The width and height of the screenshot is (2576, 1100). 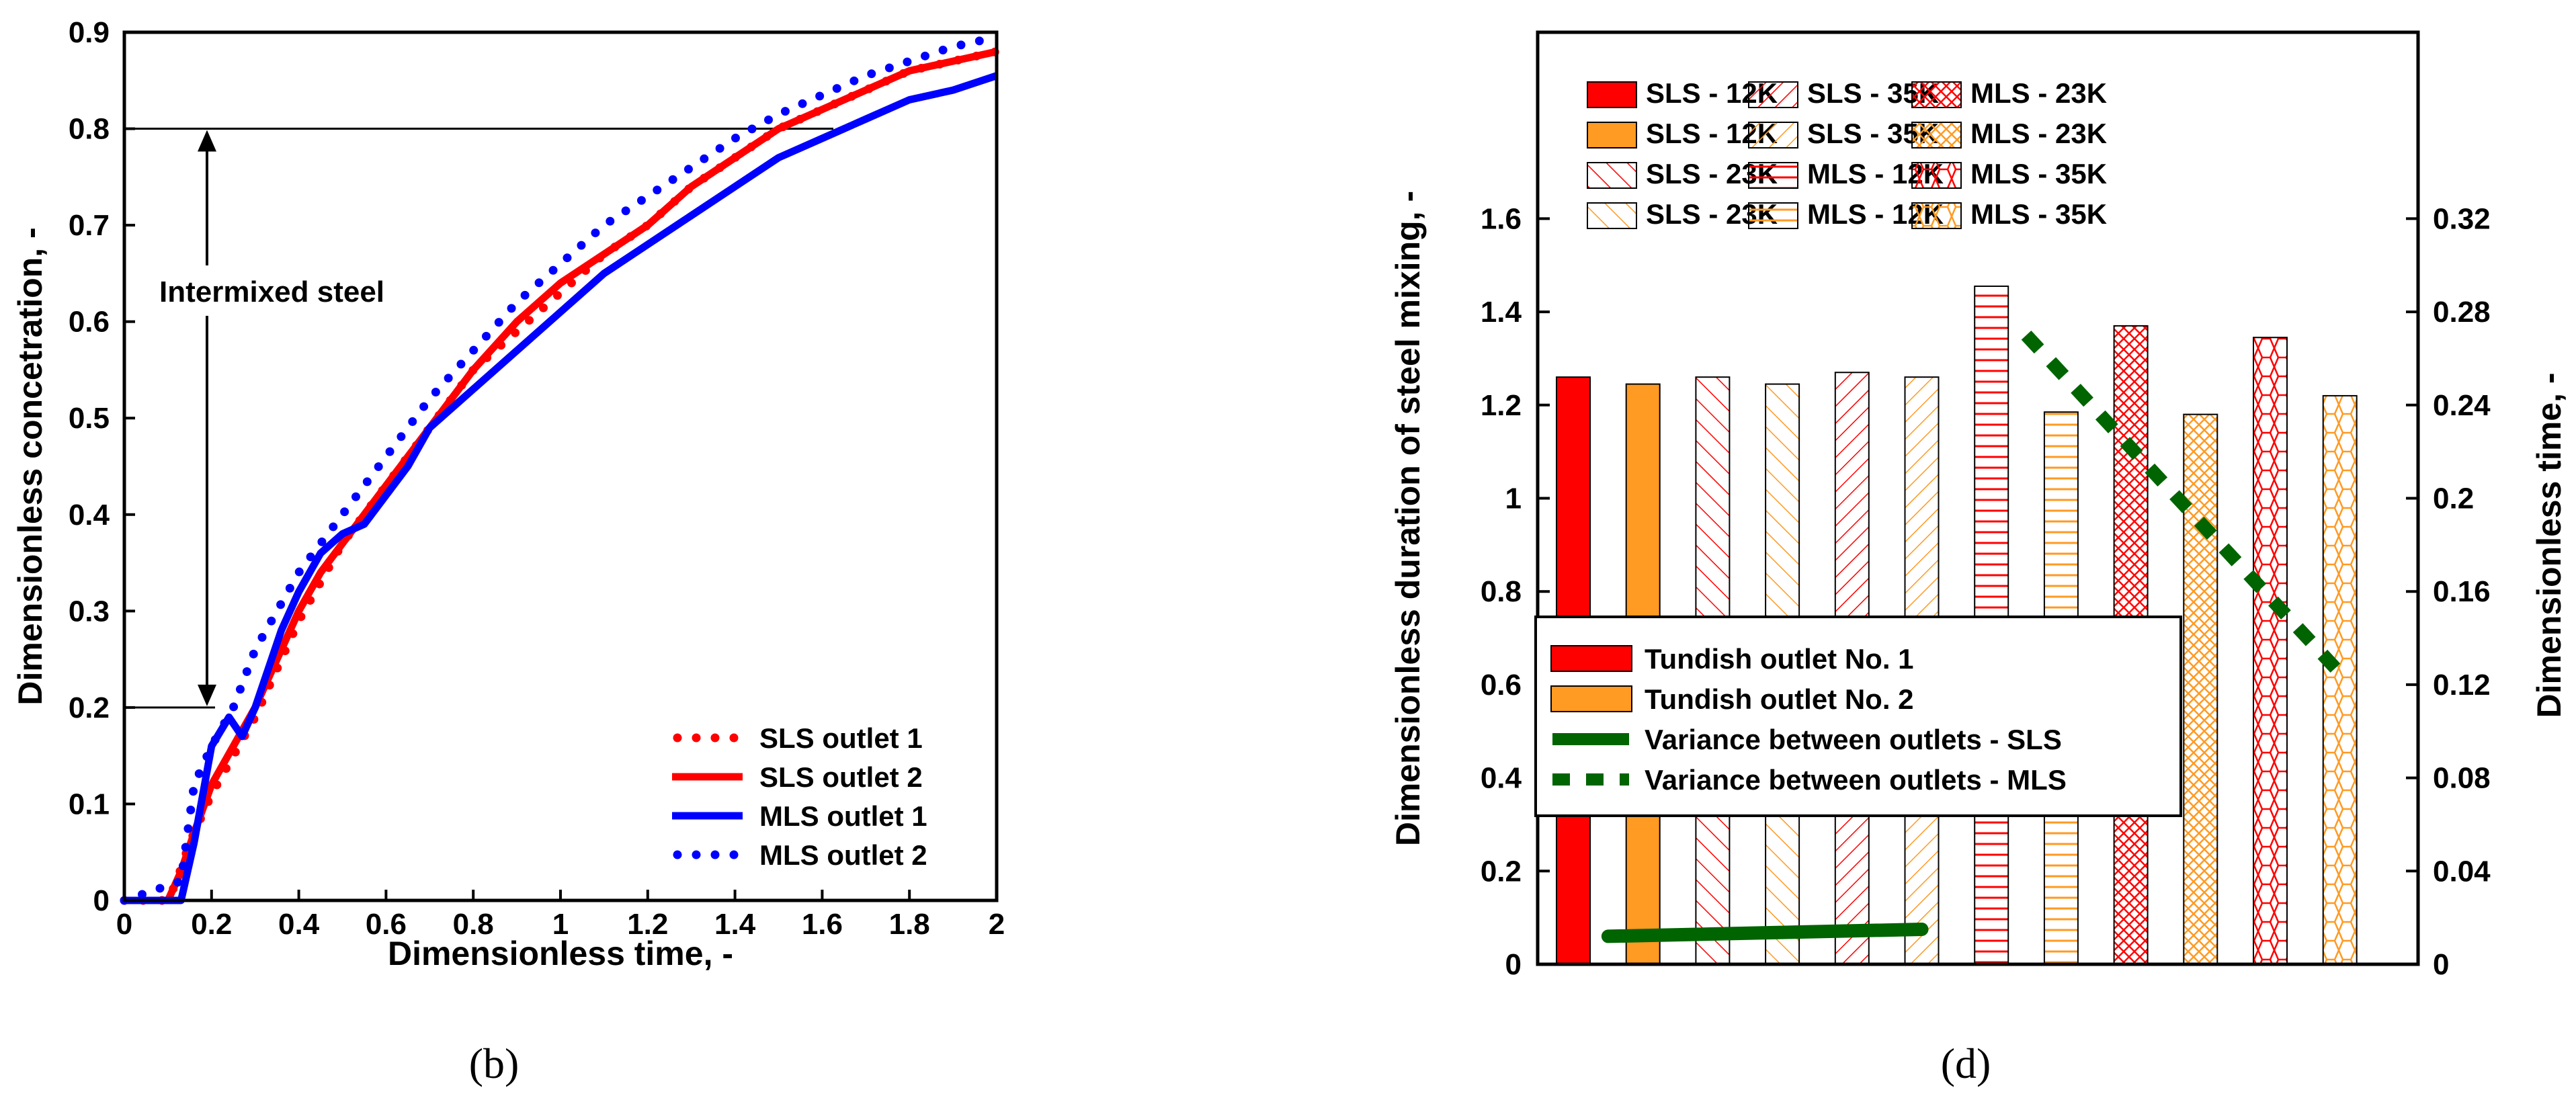 What do you see at coordinates (2462, 312) in the screenshot?
I see `y2-tick-label: 0.28` at bounding box center [2462, 312].